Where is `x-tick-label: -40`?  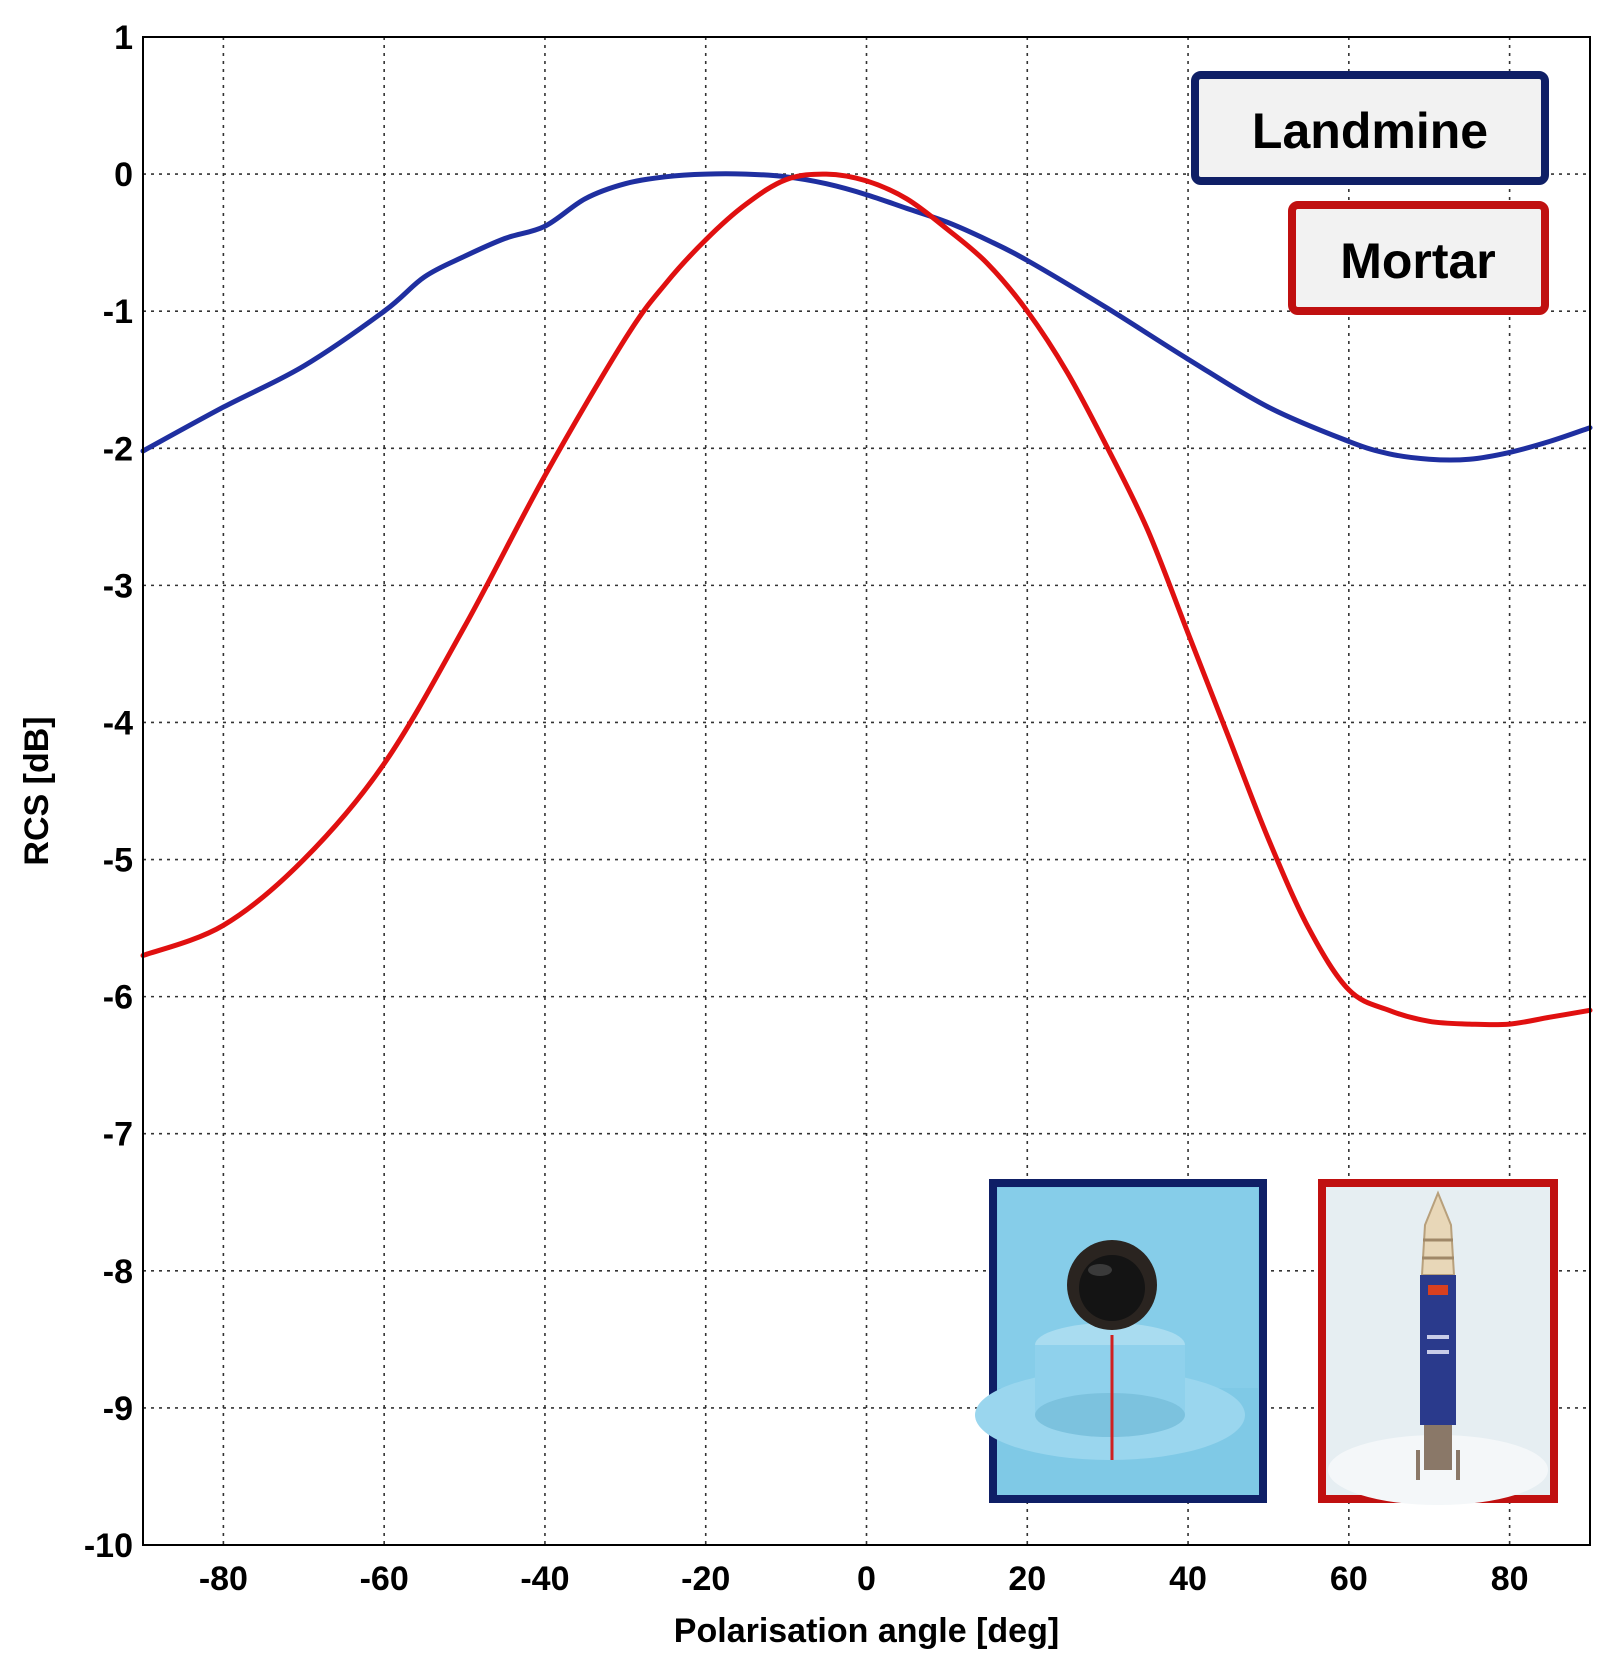 x-tick-label: -40 is located at coordinates (544, 1579).